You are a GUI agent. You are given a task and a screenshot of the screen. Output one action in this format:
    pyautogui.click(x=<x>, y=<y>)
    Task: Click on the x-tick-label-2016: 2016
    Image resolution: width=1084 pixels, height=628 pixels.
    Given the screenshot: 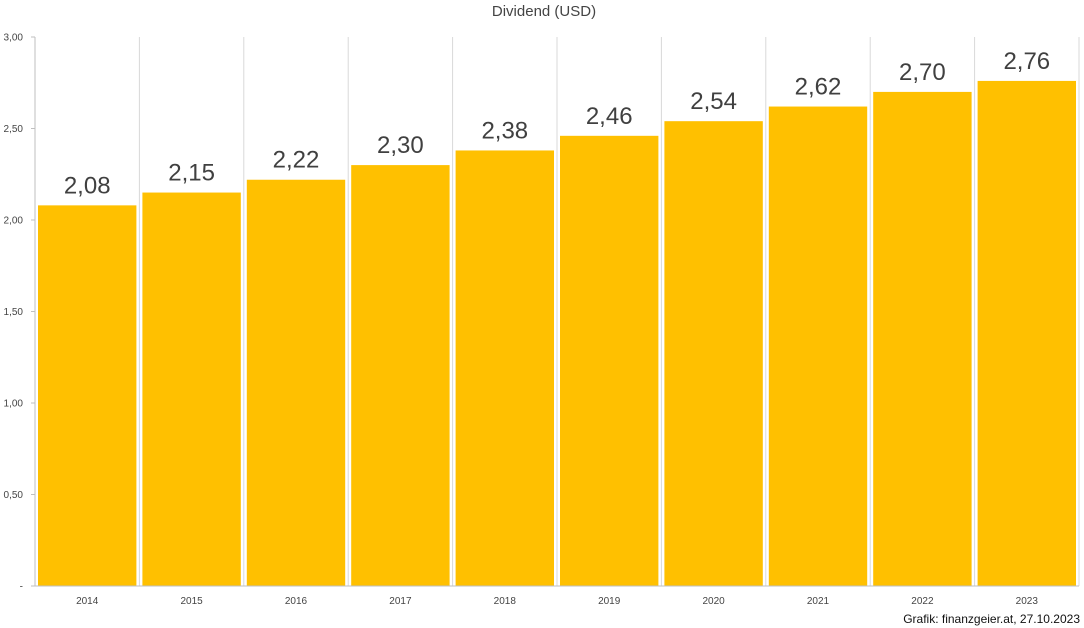 What is the action you would take?
    pyautogui.click(x=296, y=601)
    